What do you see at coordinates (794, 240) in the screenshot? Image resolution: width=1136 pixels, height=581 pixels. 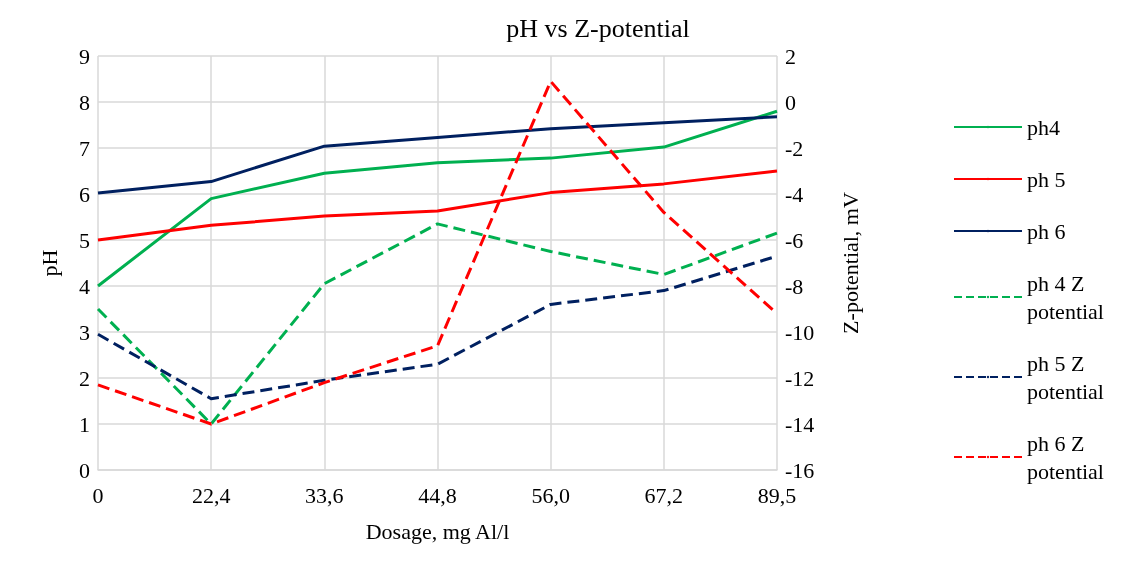 I see `y2-tick-label: -6` at bounding box center [794, 240].